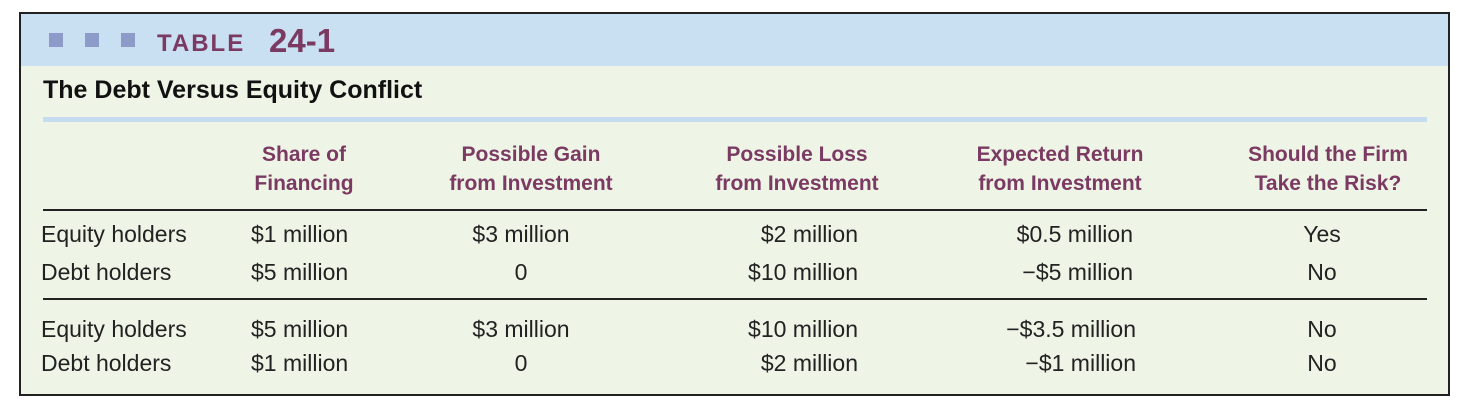  What do you see at coordinates (302, 40) in the screenshot?
I see `table-label-number: 24-1` at bounding box center [302, 40].